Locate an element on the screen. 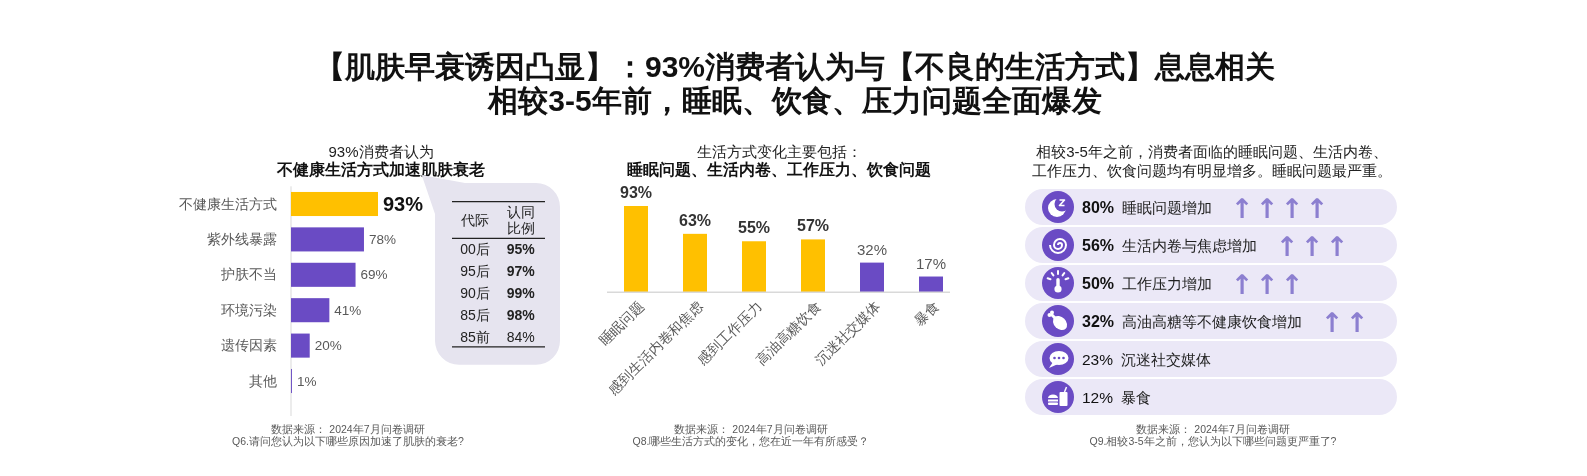 The image size is (1587, 476). data-label: 80% is located at coordinates (1098, 207).